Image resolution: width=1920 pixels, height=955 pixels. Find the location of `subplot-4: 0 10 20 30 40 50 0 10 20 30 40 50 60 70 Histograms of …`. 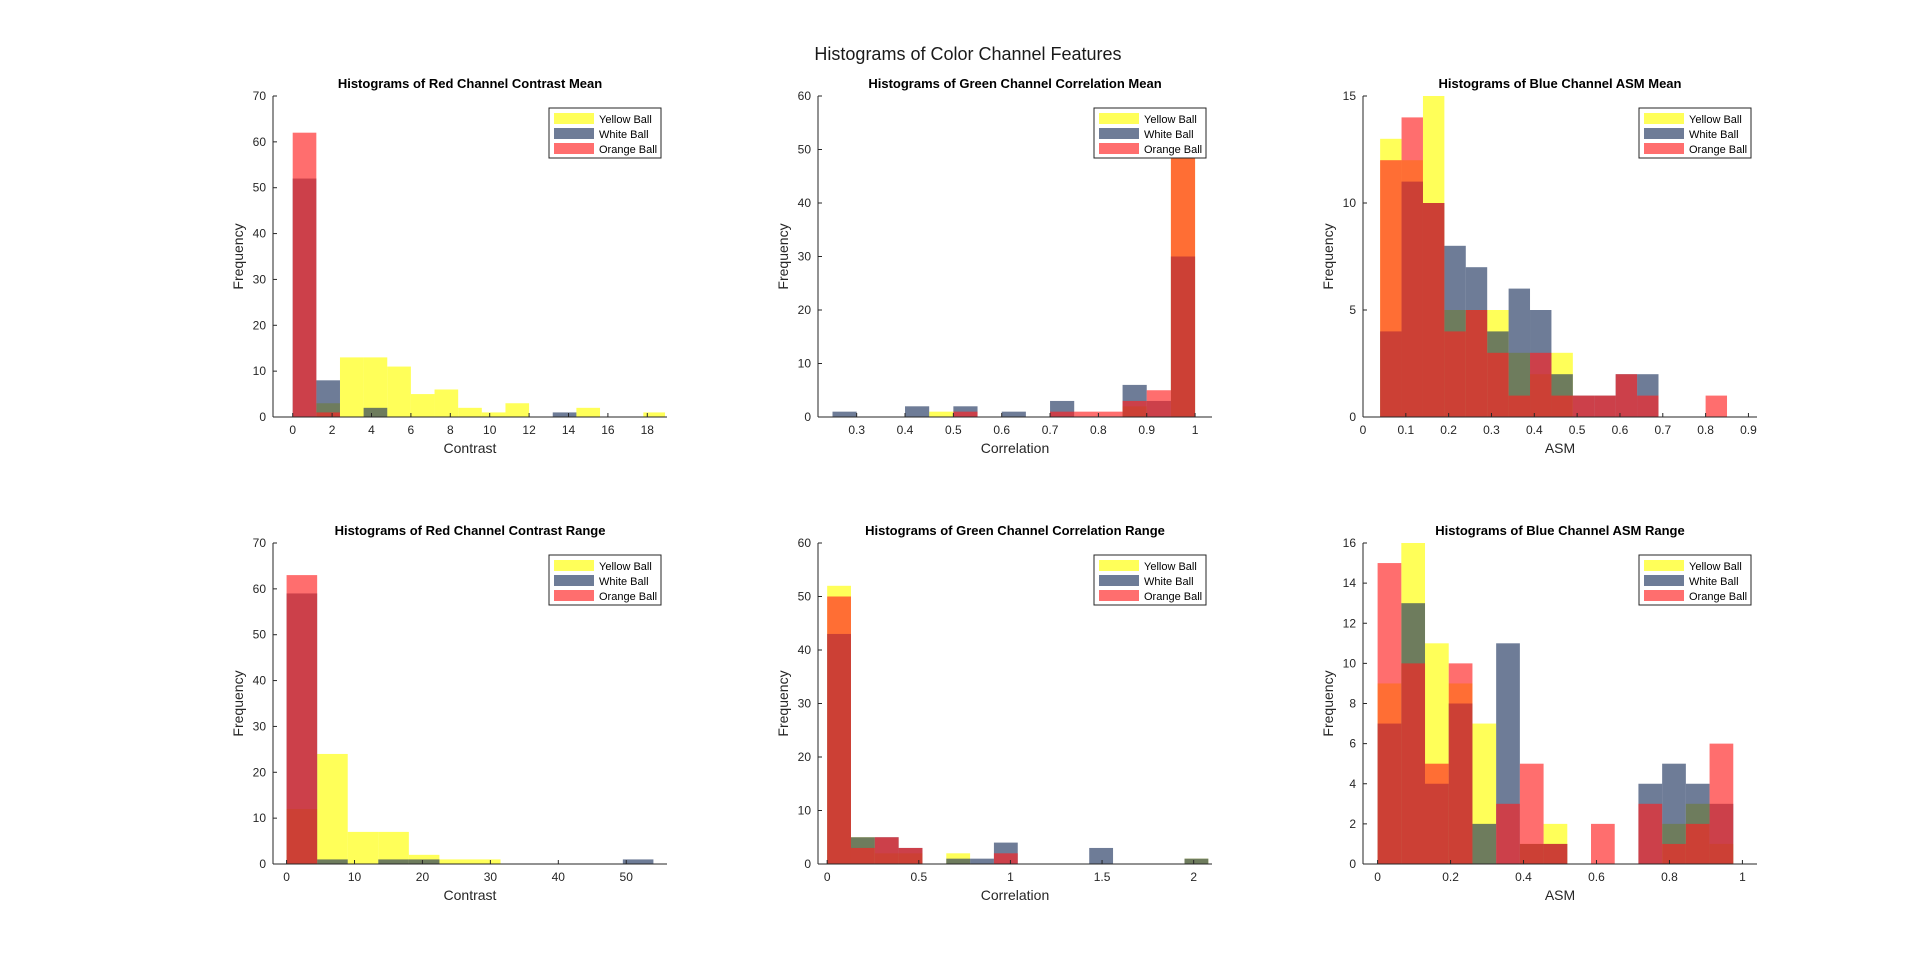

subplot-4: 0 10 20 30 40 50 0 10 20 30 40 50 60 70 Histograms of … is located at coordinates (448, 713).